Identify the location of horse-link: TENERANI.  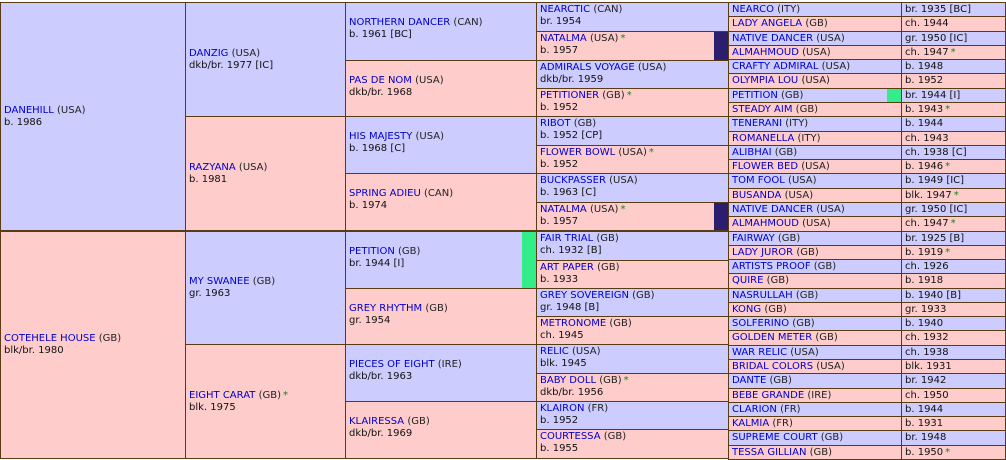
(757, 123).